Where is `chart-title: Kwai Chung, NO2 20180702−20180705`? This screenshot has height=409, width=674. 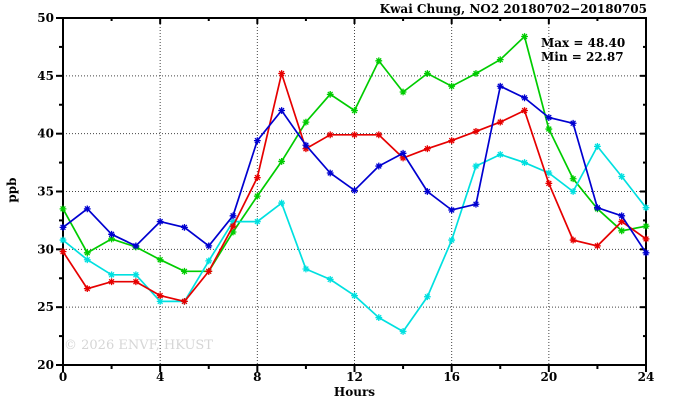 chart-title: Kwai Chung, NO2 20180702−20180705 is located at coordinates (513, 9).